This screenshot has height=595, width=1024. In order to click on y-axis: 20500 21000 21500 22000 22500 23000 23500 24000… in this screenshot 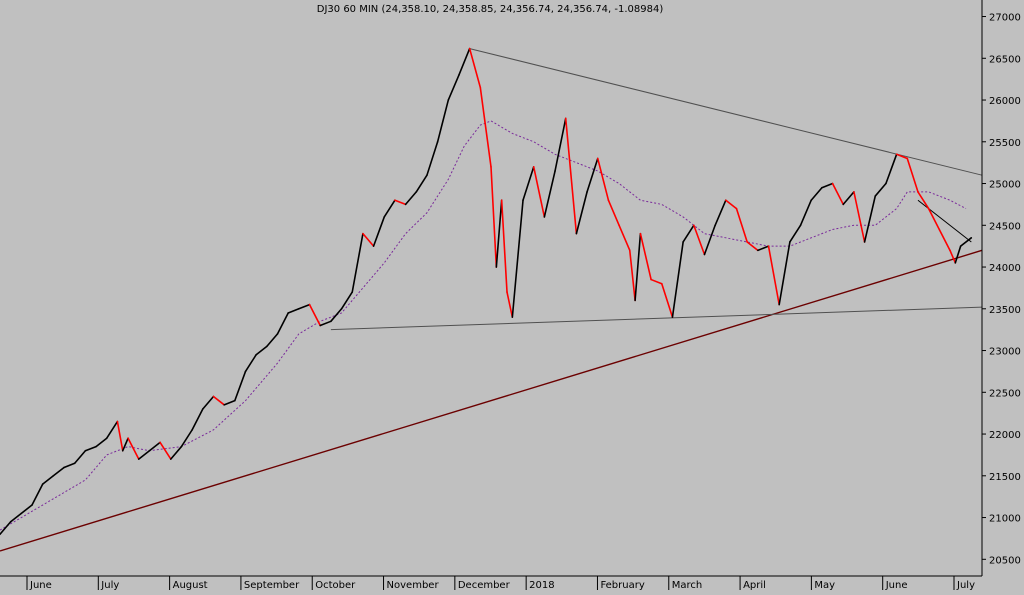, I will do `click(1001, 288)`.